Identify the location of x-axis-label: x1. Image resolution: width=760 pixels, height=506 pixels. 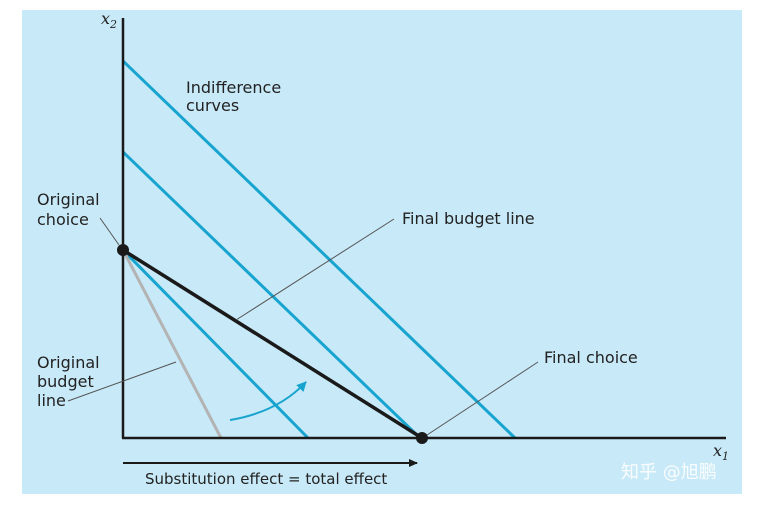
(721, 452).